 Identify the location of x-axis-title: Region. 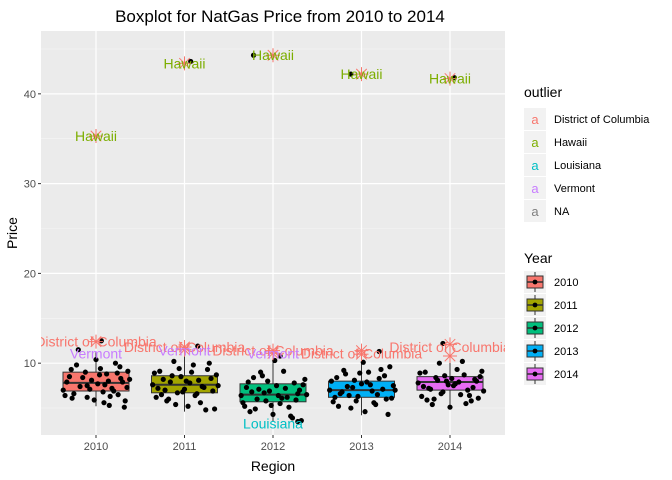
(273, 466).